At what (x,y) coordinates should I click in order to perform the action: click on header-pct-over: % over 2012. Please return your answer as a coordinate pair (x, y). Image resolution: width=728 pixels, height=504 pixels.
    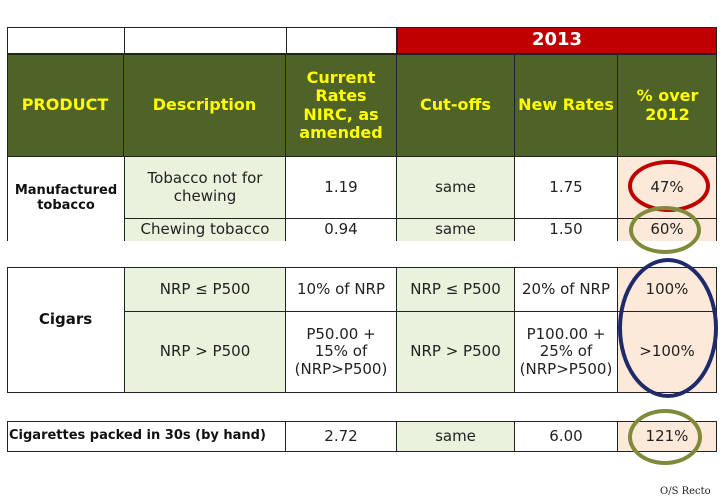
    Looking at the image, I should click on (667, 105).